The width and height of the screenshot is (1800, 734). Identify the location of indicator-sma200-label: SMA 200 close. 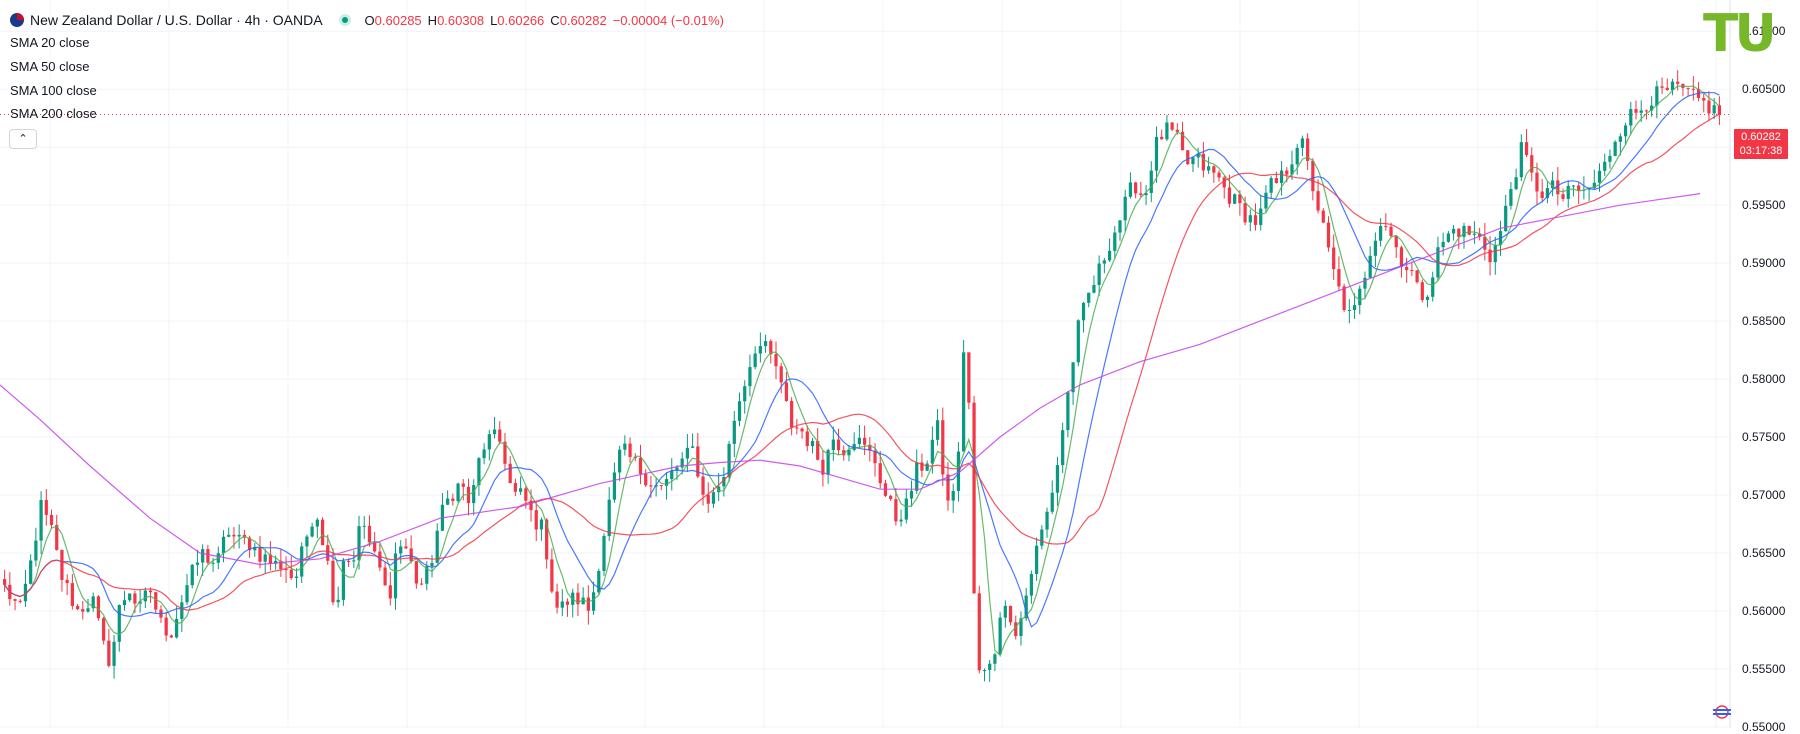
(53, 113).